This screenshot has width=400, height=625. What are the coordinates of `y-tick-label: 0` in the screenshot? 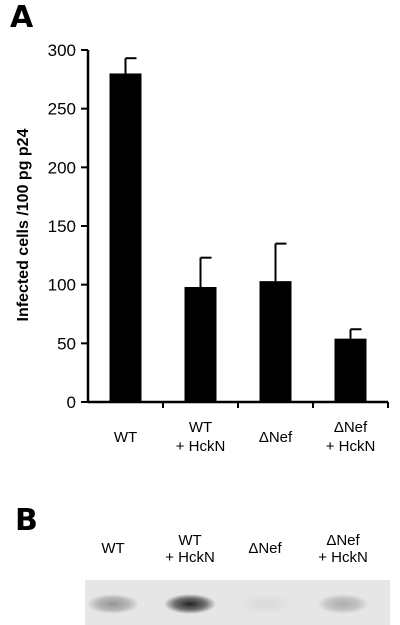 It's located at (71, 402).